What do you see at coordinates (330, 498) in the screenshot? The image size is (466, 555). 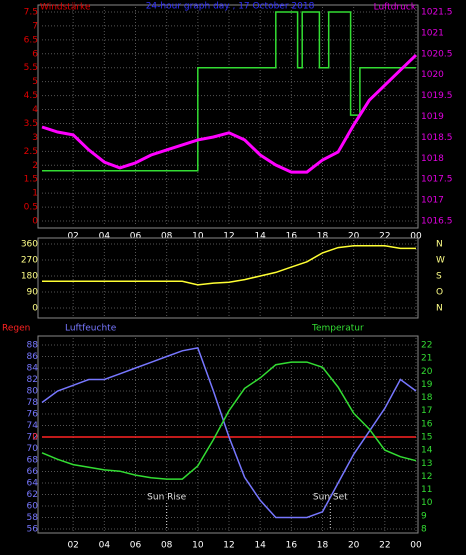 I see `annotation: Sun Set` at bounding box center [330, 498].